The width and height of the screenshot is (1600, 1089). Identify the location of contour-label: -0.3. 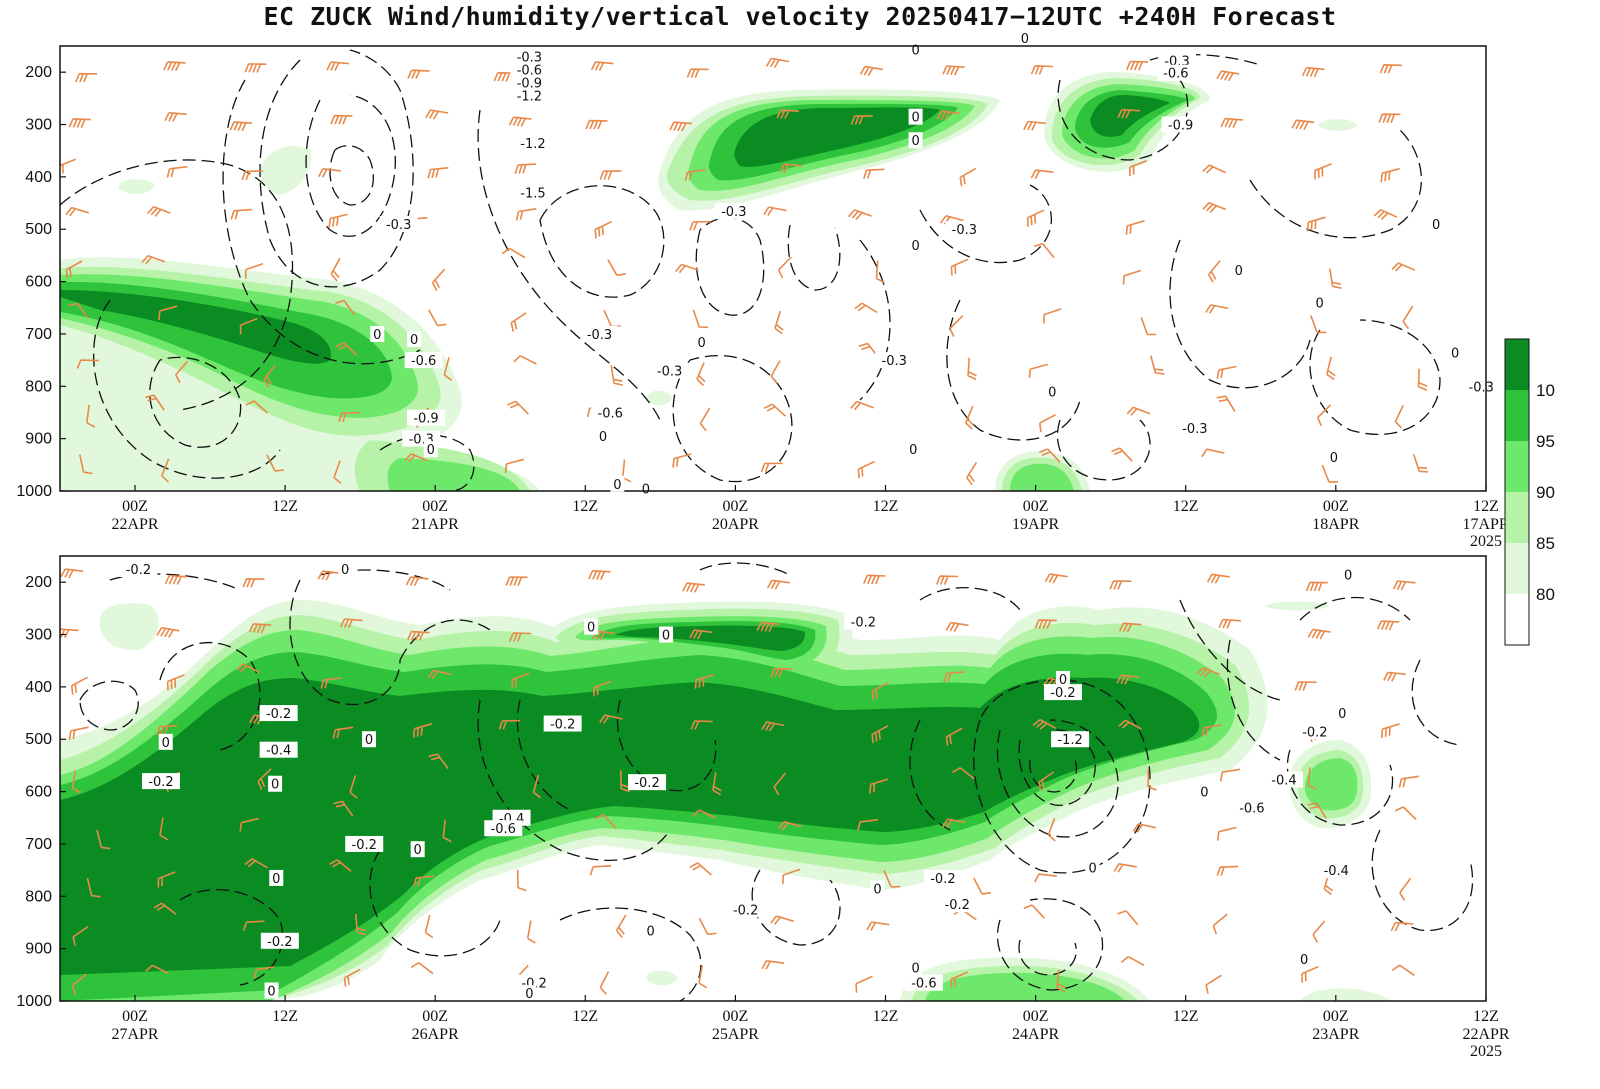
(964, 230).